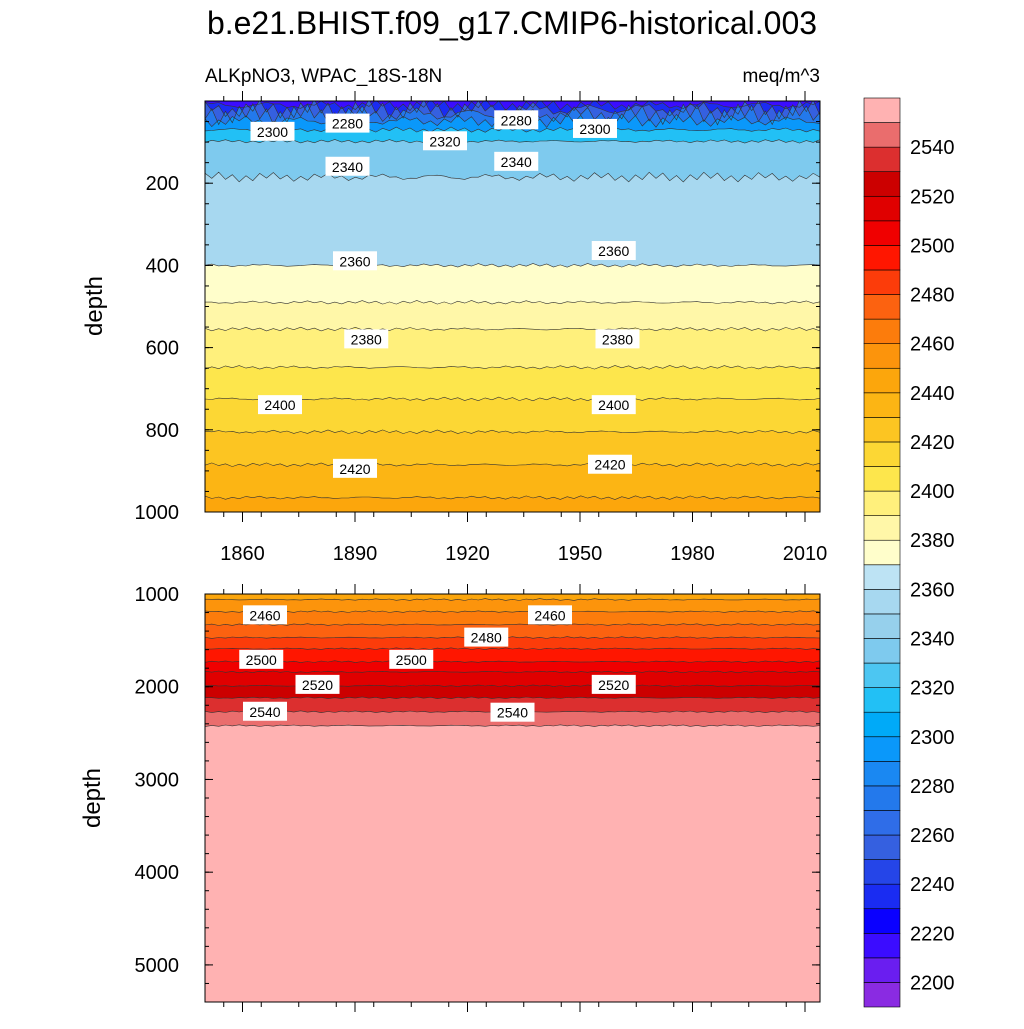  Describe the element at coordinates (445, 141) in the screenshot. I see `contour-label: 2320` at that location.